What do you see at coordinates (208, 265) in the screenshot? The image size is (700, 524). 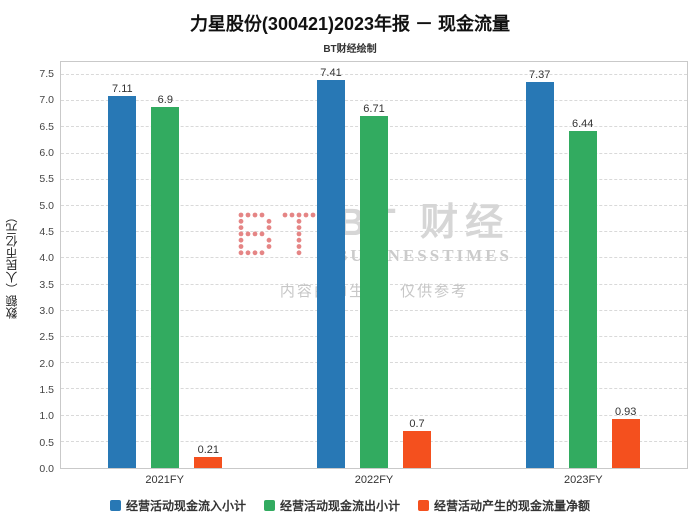 I see `bar-column: 0.21` at bounding box center [208, 265].